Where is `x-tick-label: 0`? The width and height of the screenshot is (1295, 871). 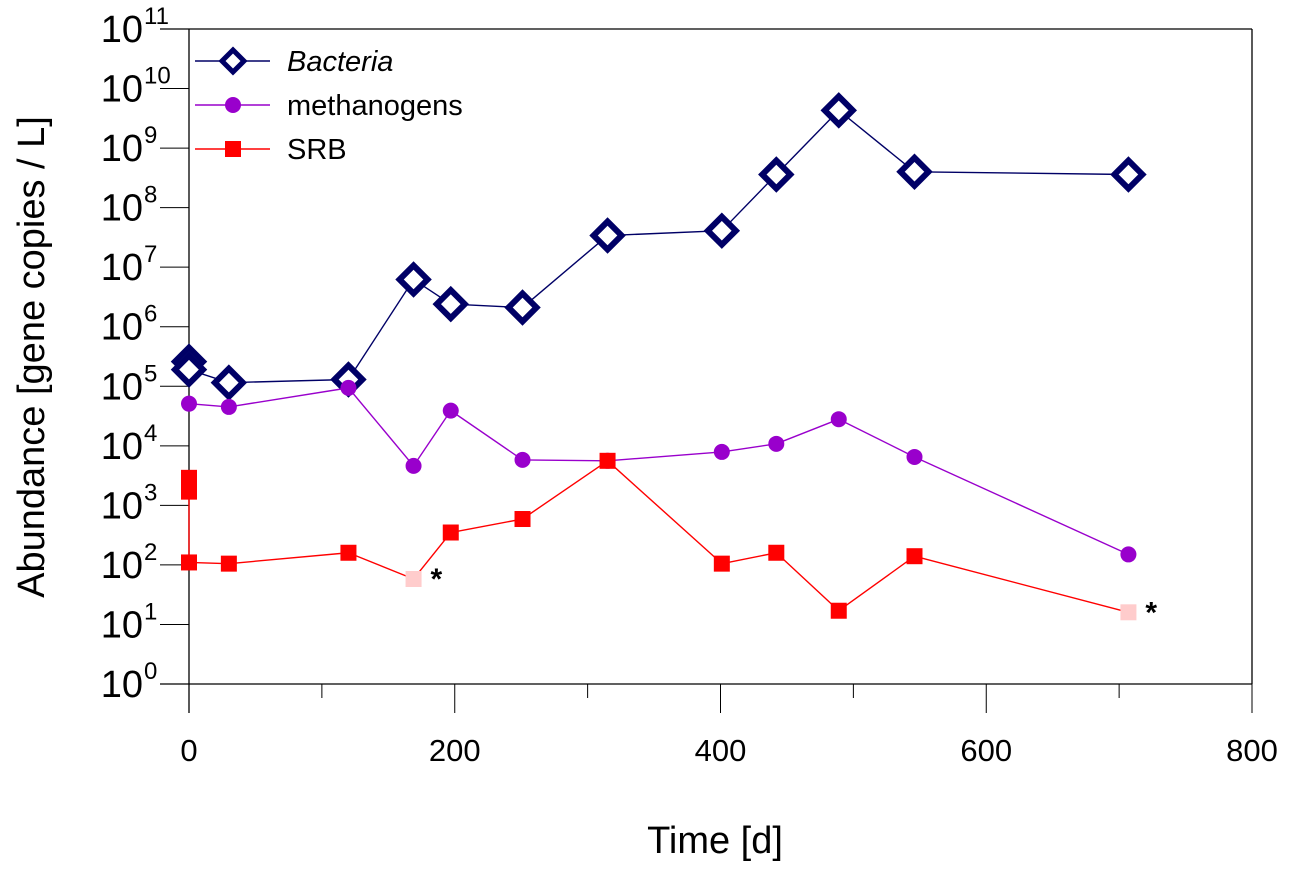
x-tick-label: 0 is located at coordinates (188, 750).